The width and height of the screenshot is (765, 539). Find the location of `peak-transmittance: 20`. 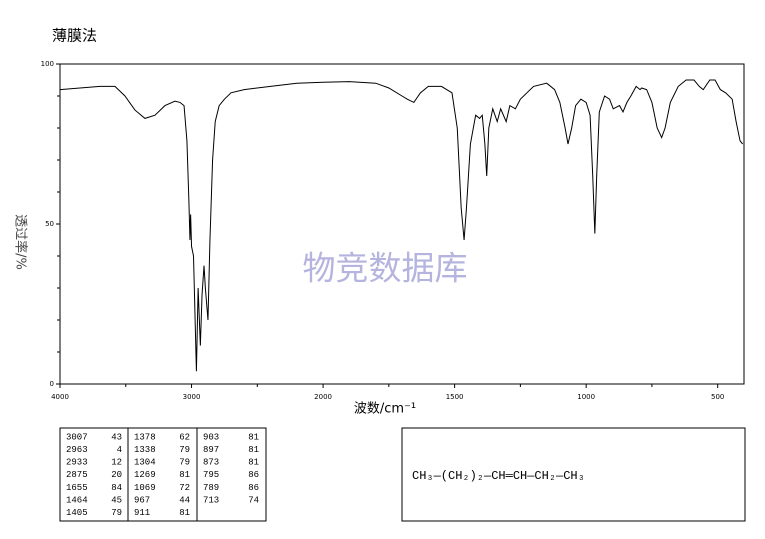

peak-transmittance: 20 is located at coordinates (116, 475).